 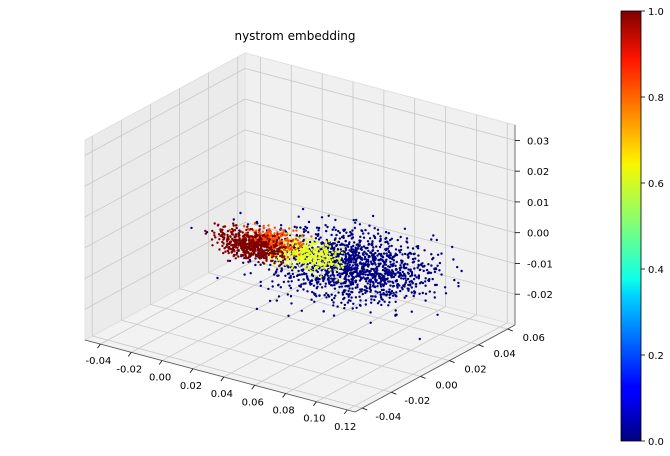 I want to click on x-tick-label: 0.04, so click(x=222, y=394).